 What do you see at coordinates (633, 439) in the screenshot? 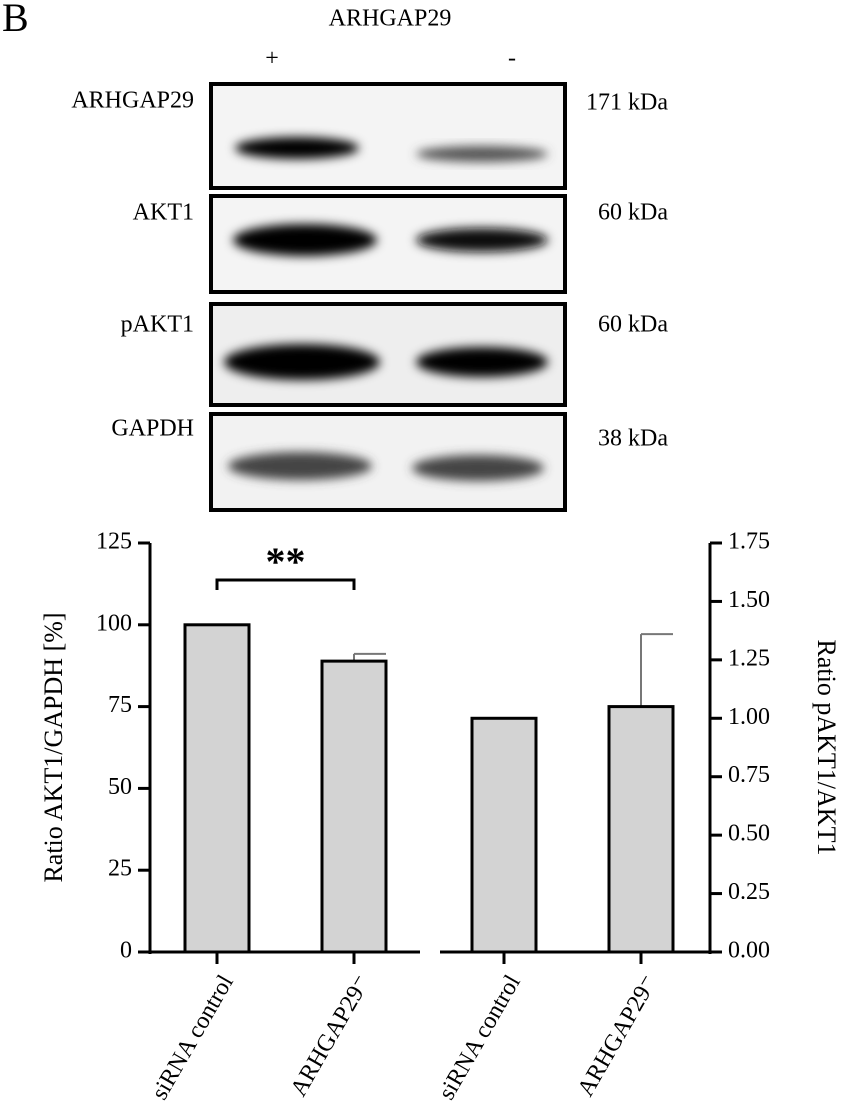
I see `row-size: 38 kDa` at bounding box center [633, 439].